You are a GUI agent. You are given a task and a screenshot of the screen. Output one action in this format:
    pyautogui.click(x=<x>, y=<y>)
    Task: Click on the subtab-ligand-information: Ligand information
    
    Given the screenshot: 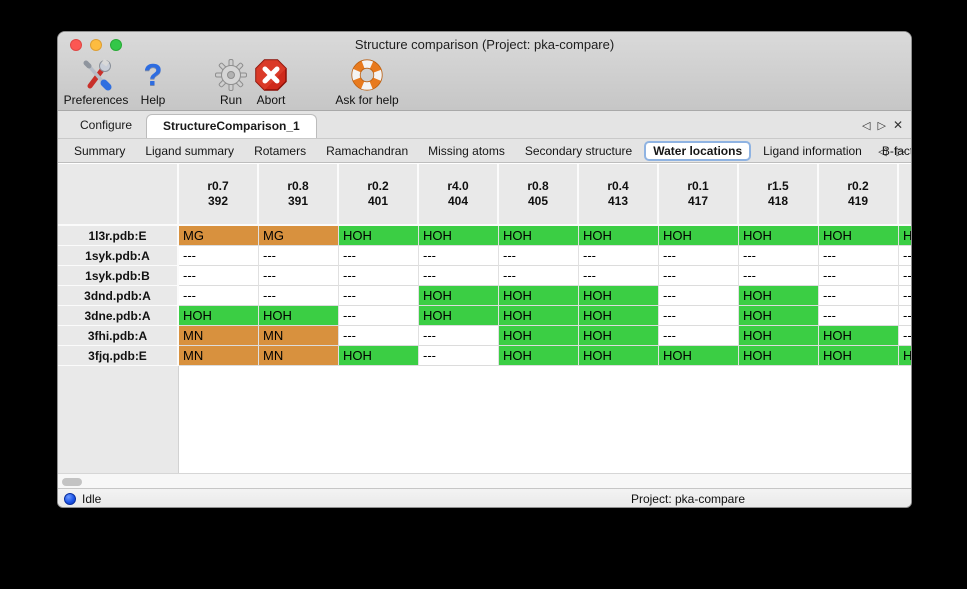 What is the action you would take?
    pyautogui.click(x=812, y=150)
    